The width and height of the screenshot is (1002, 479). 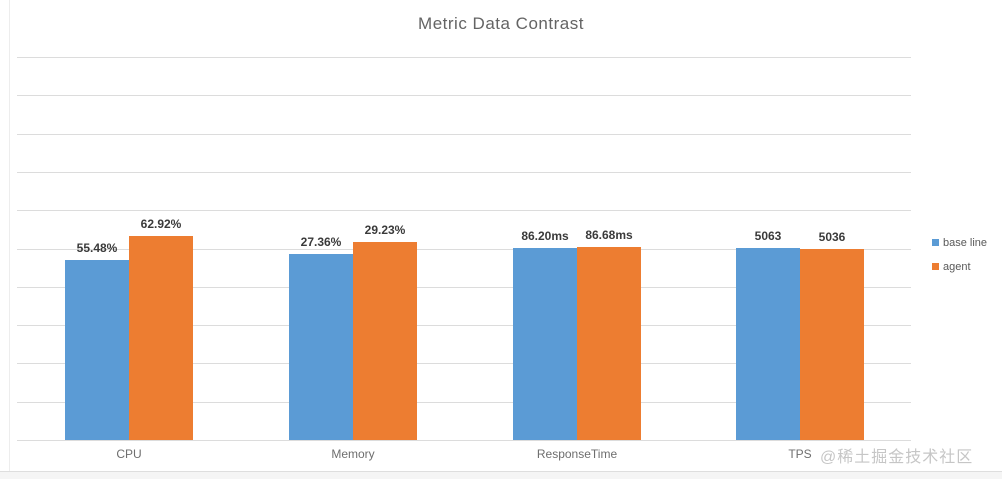 I want to click on x-axis-label-responsetime: ResponseTime, so click(x=577, y=454).